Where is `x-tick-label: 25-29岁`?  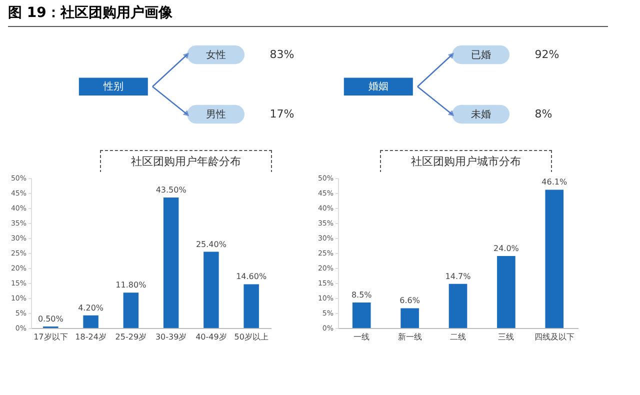
x-tick-label: 25-29岁 is located at coordinates (131, 337).